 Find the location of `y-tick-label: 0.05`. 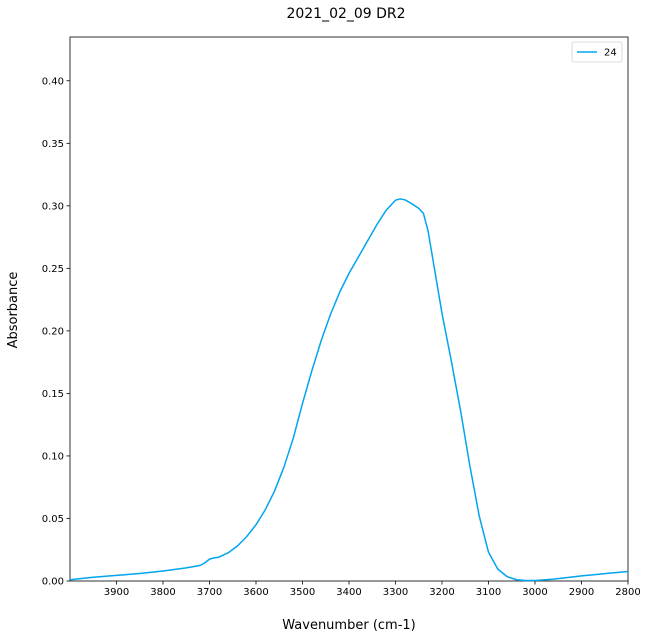

y-tick-label: 0.05 is located at coordinates (53, 519).